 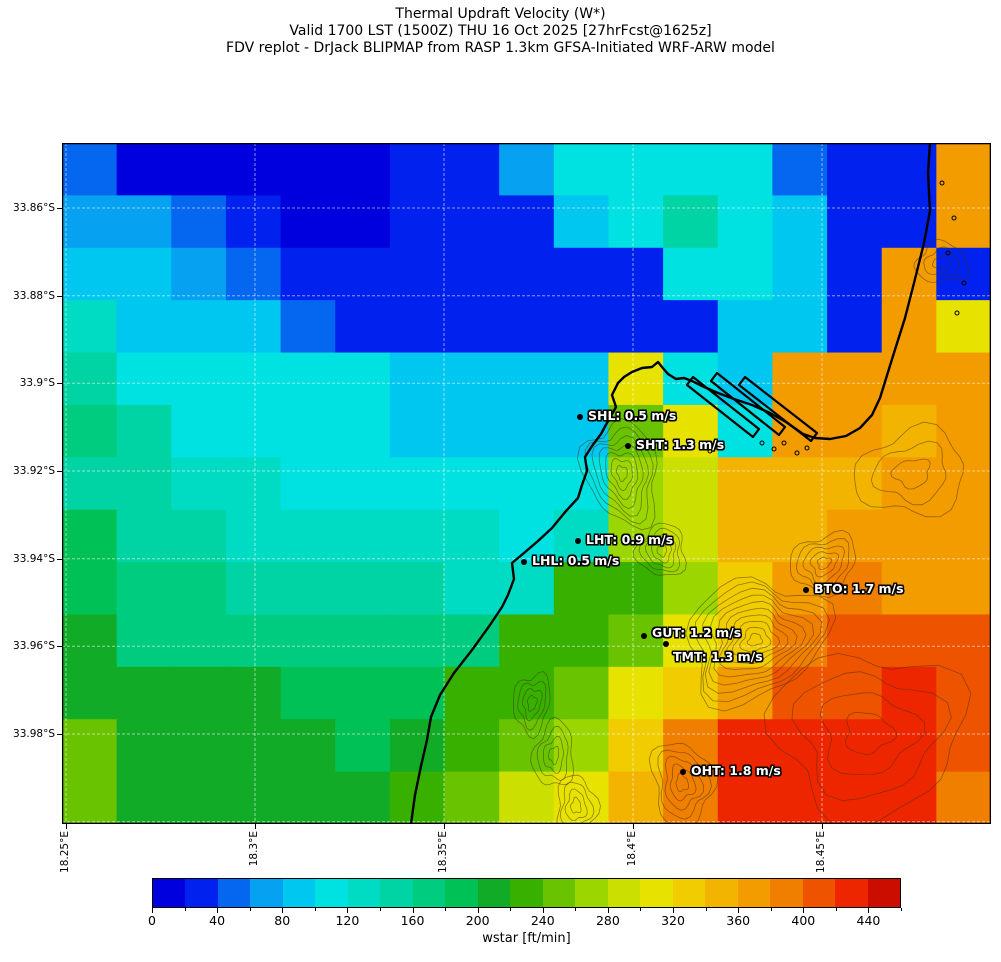 What do you see at coordinates (34, 558) in the screenshot?
I see `y-tick-label: 33.94°S` at bounding box center [34, 558].